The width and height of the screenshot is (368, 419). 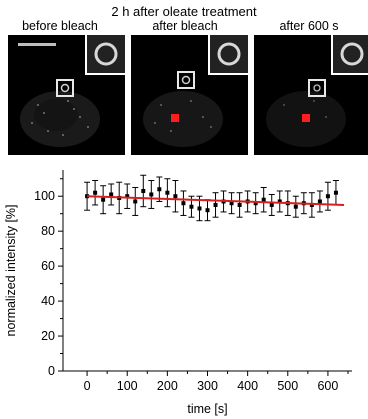 What do you see at coordinates (11, 270) in the screenshot?
I see `y-axis-label: normalized intensity [%]` at bounding box center [11, 270].